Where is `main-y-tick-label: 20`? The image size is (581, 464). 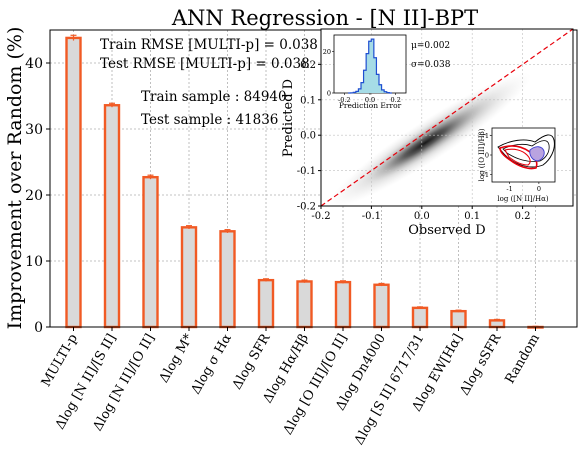 main-y-tick-label: 20 is located at coordinates (34, 196).